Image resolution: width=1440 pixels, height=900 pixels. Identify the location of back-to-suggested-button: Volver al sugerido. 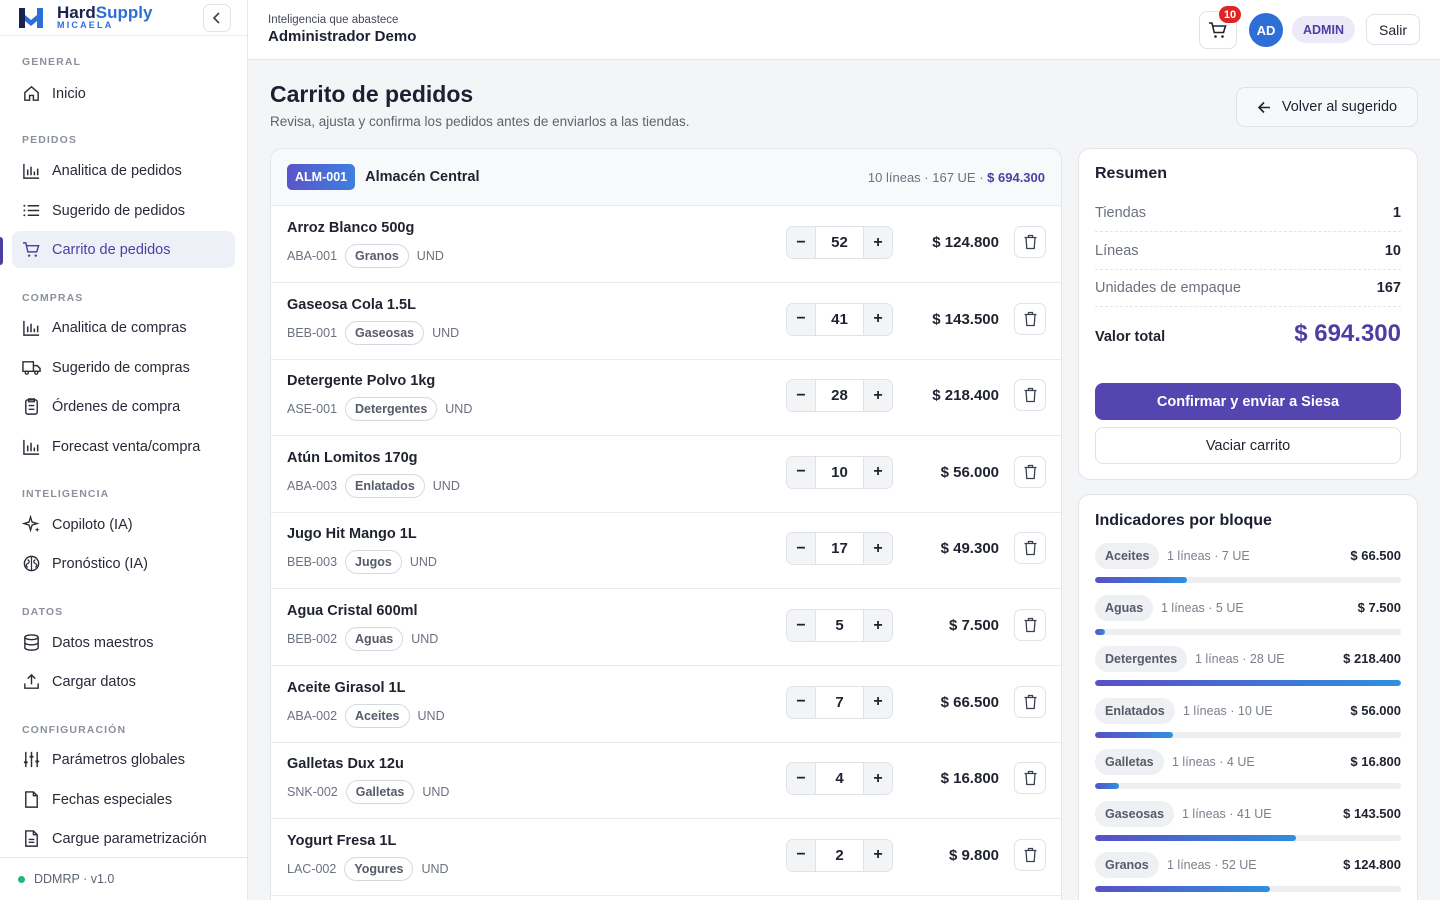
(1327, 107).